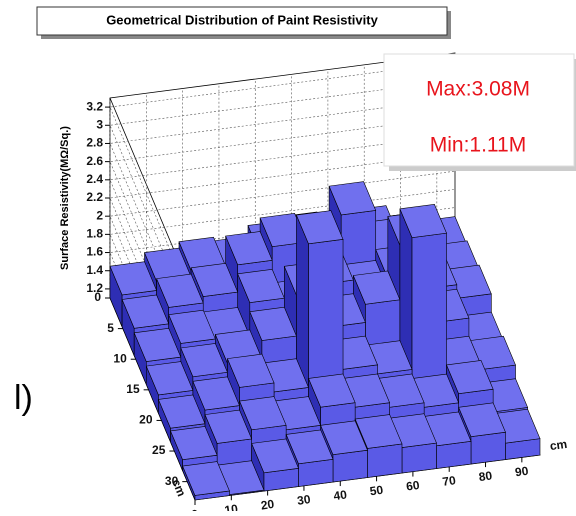 The image size is (576, 516). What do you see at coordinates (94, 179) in the screenshot?
I see `z-tick-label: 2.4` at bounding box center [94, 179].